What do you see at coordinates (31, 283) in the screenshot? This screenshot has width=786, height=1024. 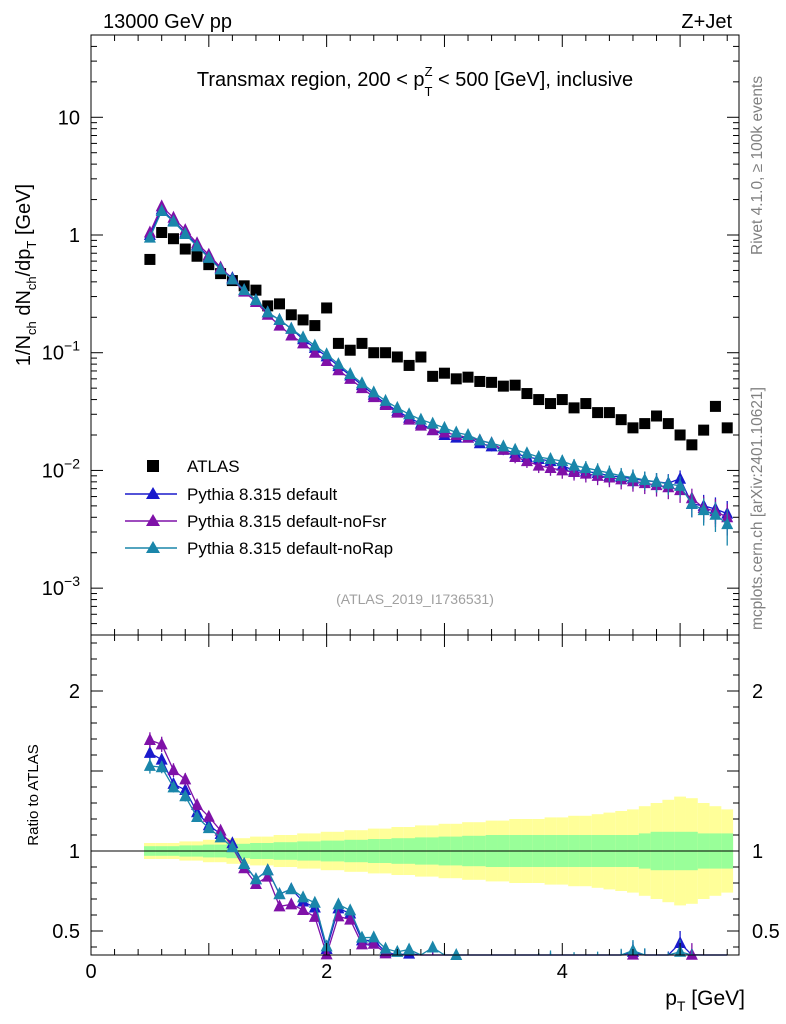 I see `y-label-sub: ch` at bounding box center [31, 283].